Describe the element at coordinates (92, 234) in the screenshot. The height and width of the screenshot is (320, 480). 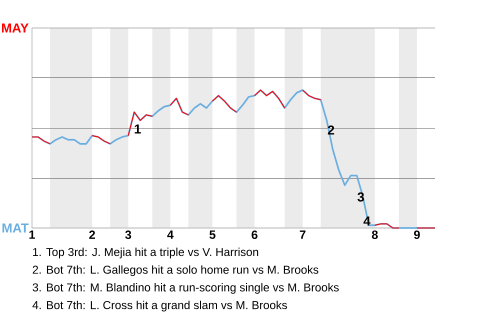
I see `x-tick-label: 2` at that location.